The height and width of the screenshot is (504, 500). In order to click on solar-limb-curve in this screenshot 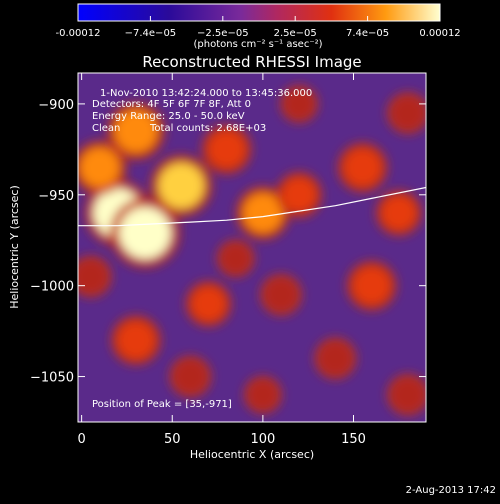, I will do `click(252, 206)`.